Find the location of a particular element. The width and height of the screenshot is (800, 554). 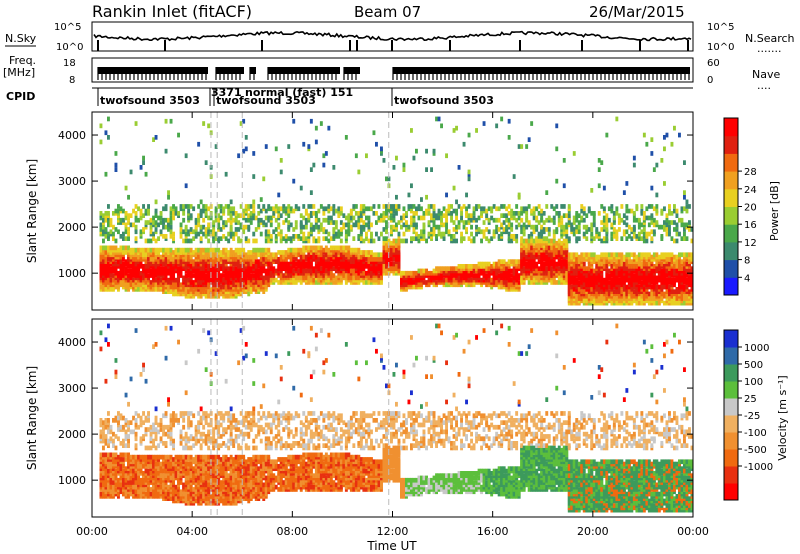

nsky-tick-bottom: 10^0 is located at coordinates (69, 47).